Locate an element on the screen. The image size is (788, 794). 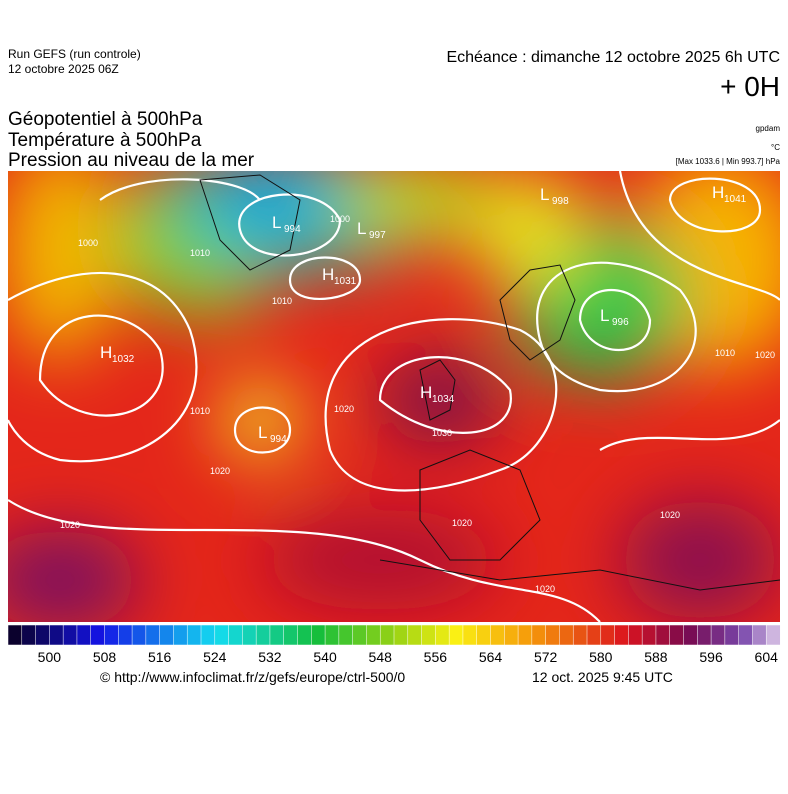
title: Pression au niveau de la mer is located at coordinates (131, 160).